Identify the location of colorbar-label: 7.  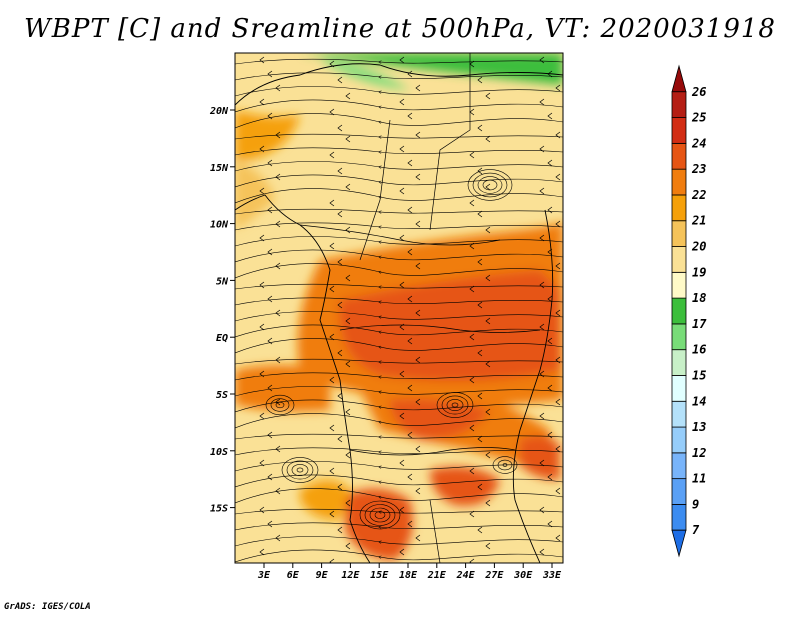
(696, 530).